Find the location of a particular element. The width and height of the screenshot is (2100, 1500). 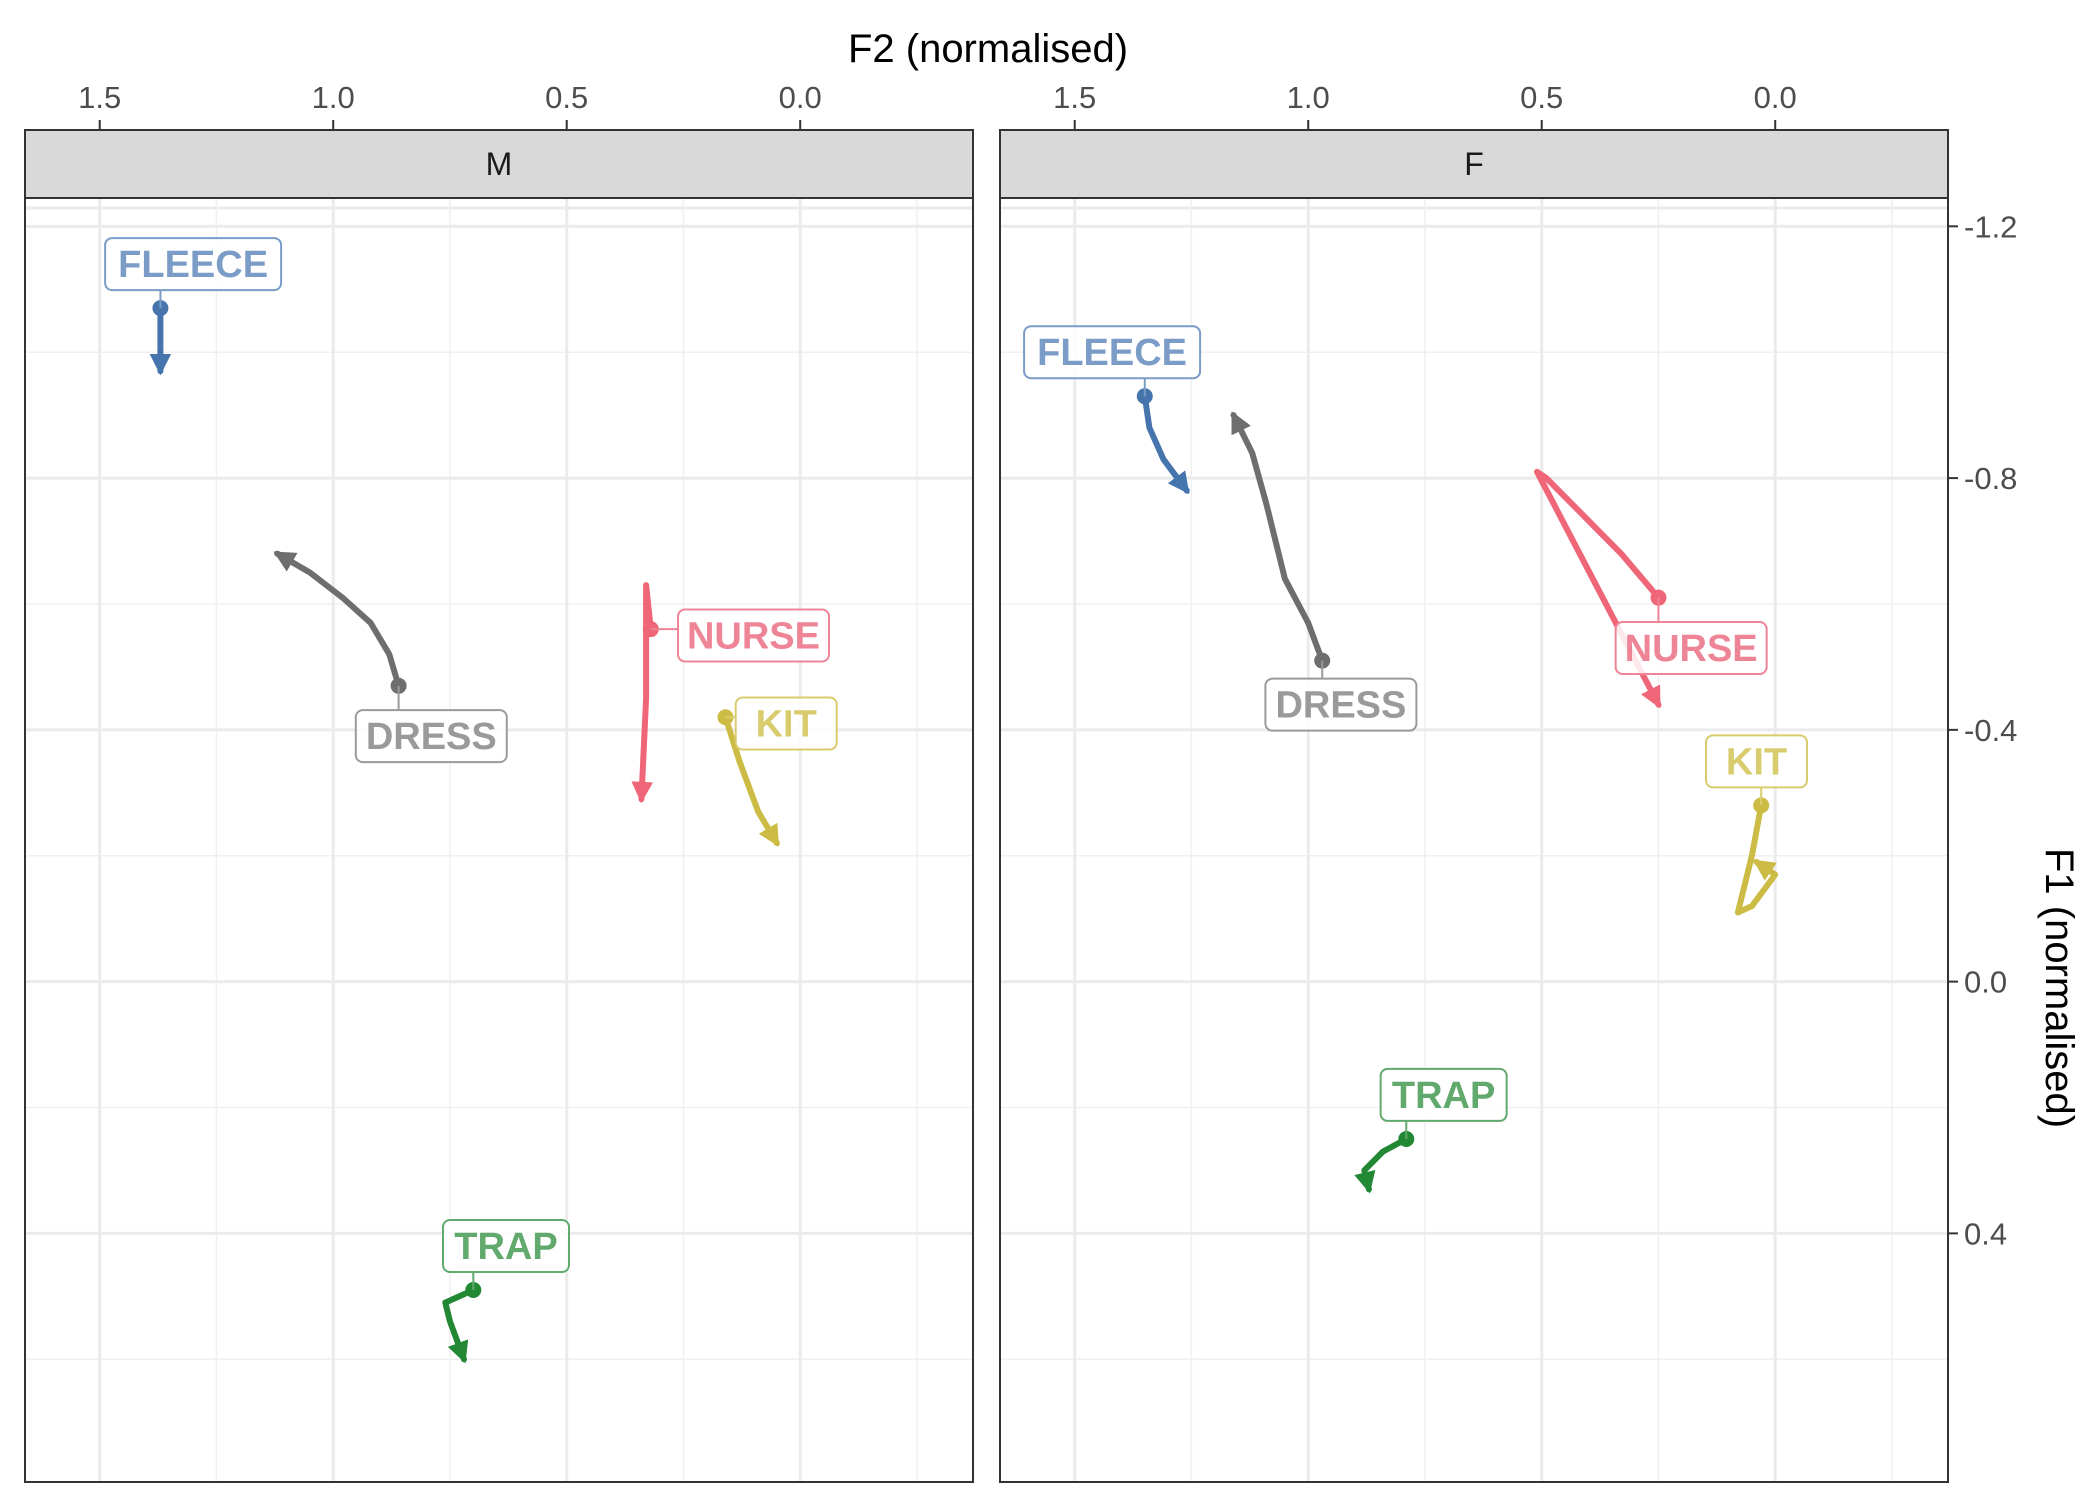

y-axis-title: F1 (normalised) is located at coordinates (2059, 988).